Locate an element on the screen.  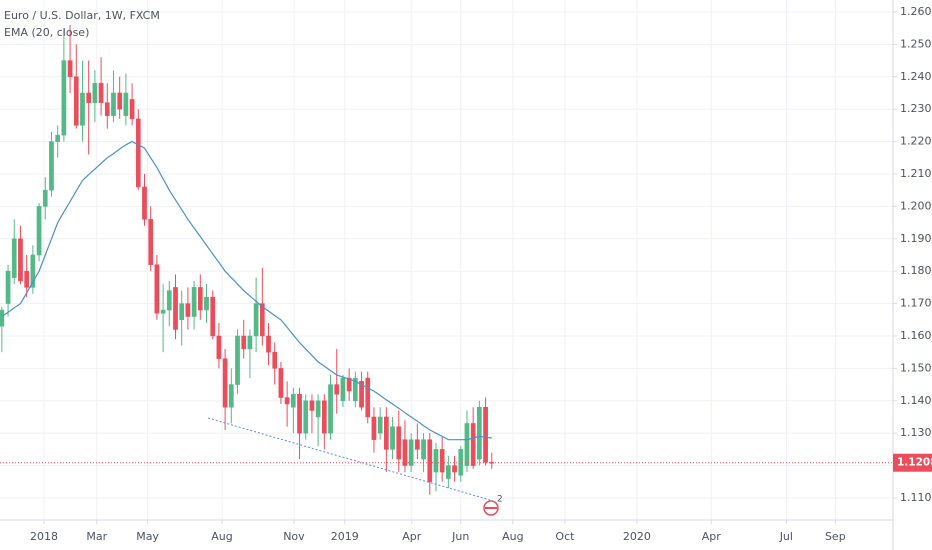
event-count: 2 is located at coordinates (500, 500).